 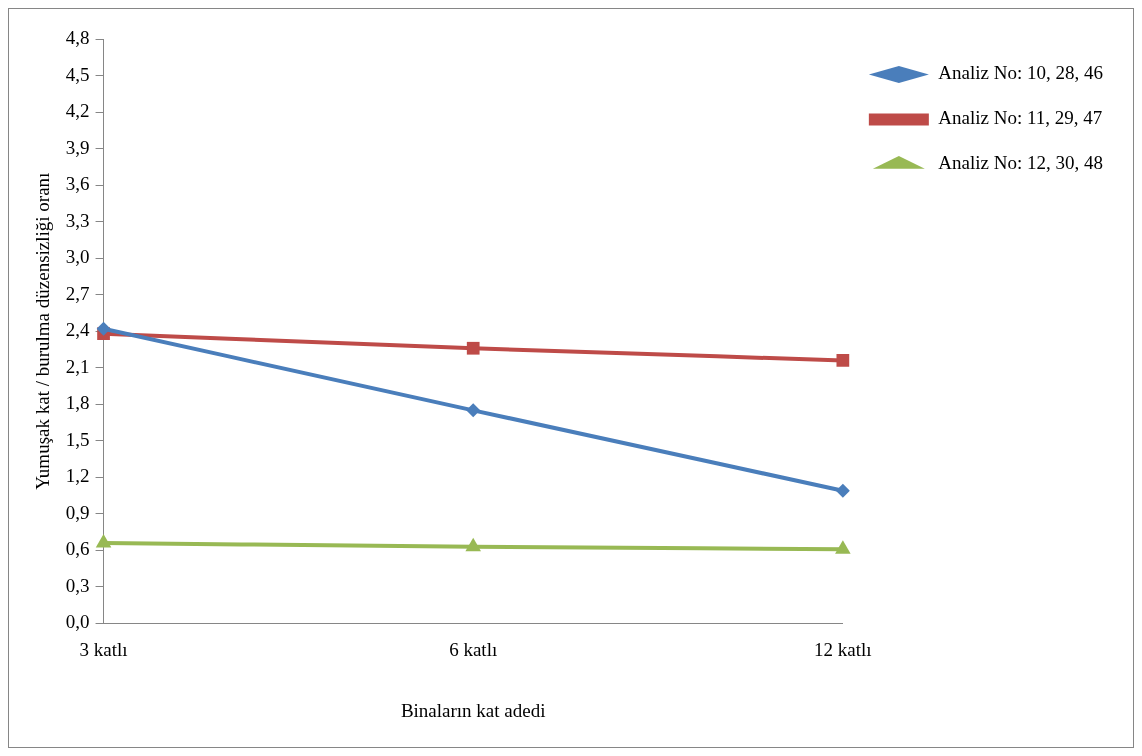 I want to click on y-tick-label: 4,8, so click(x=77, y=37).